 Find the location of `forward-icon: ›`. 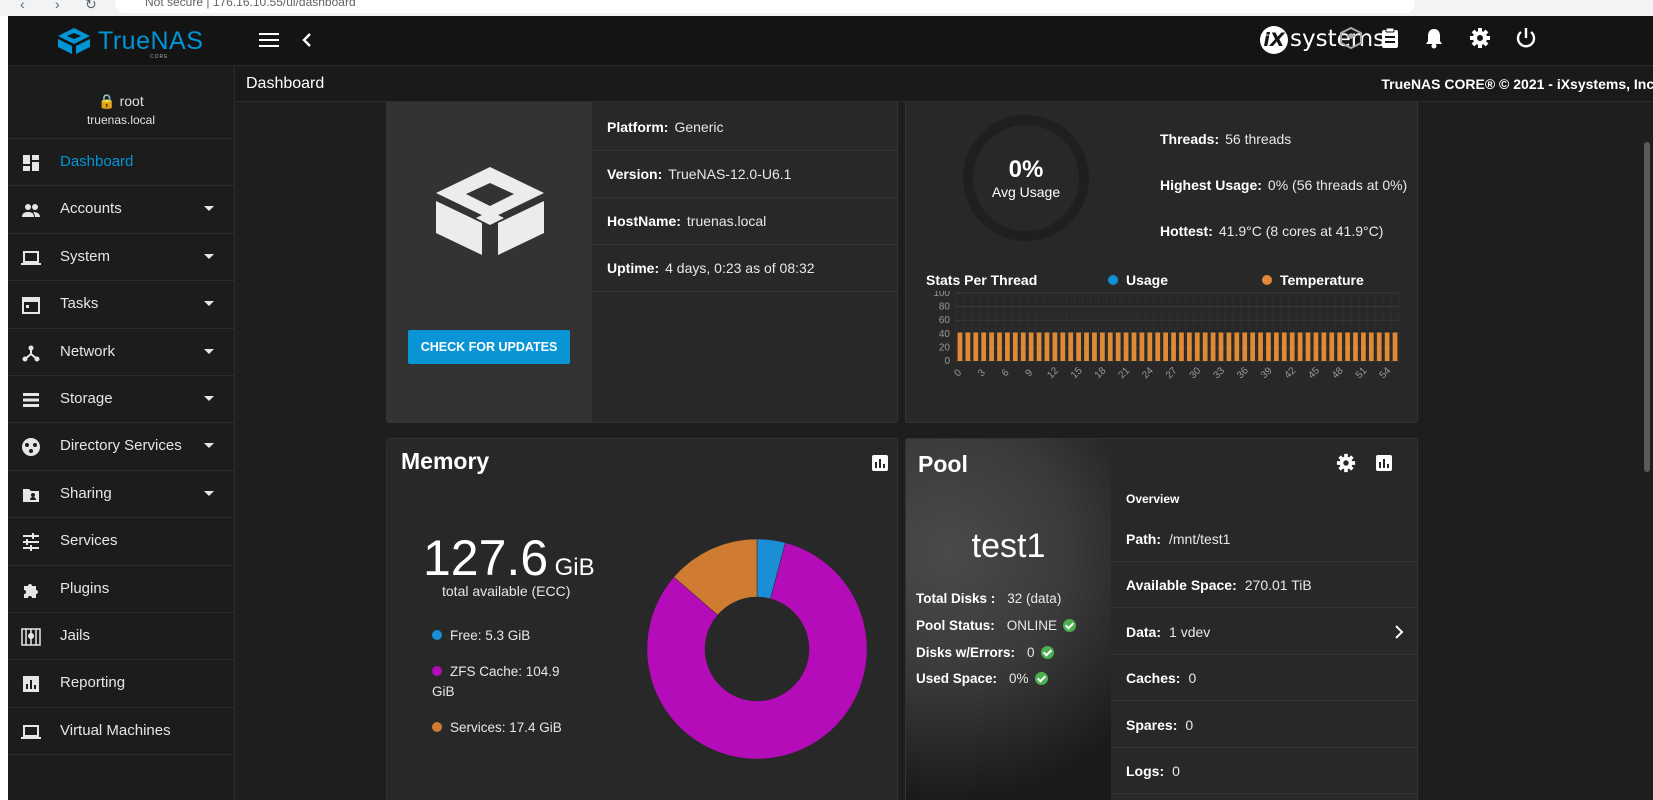

forward-icon: › is located at coordinates (57, 6).